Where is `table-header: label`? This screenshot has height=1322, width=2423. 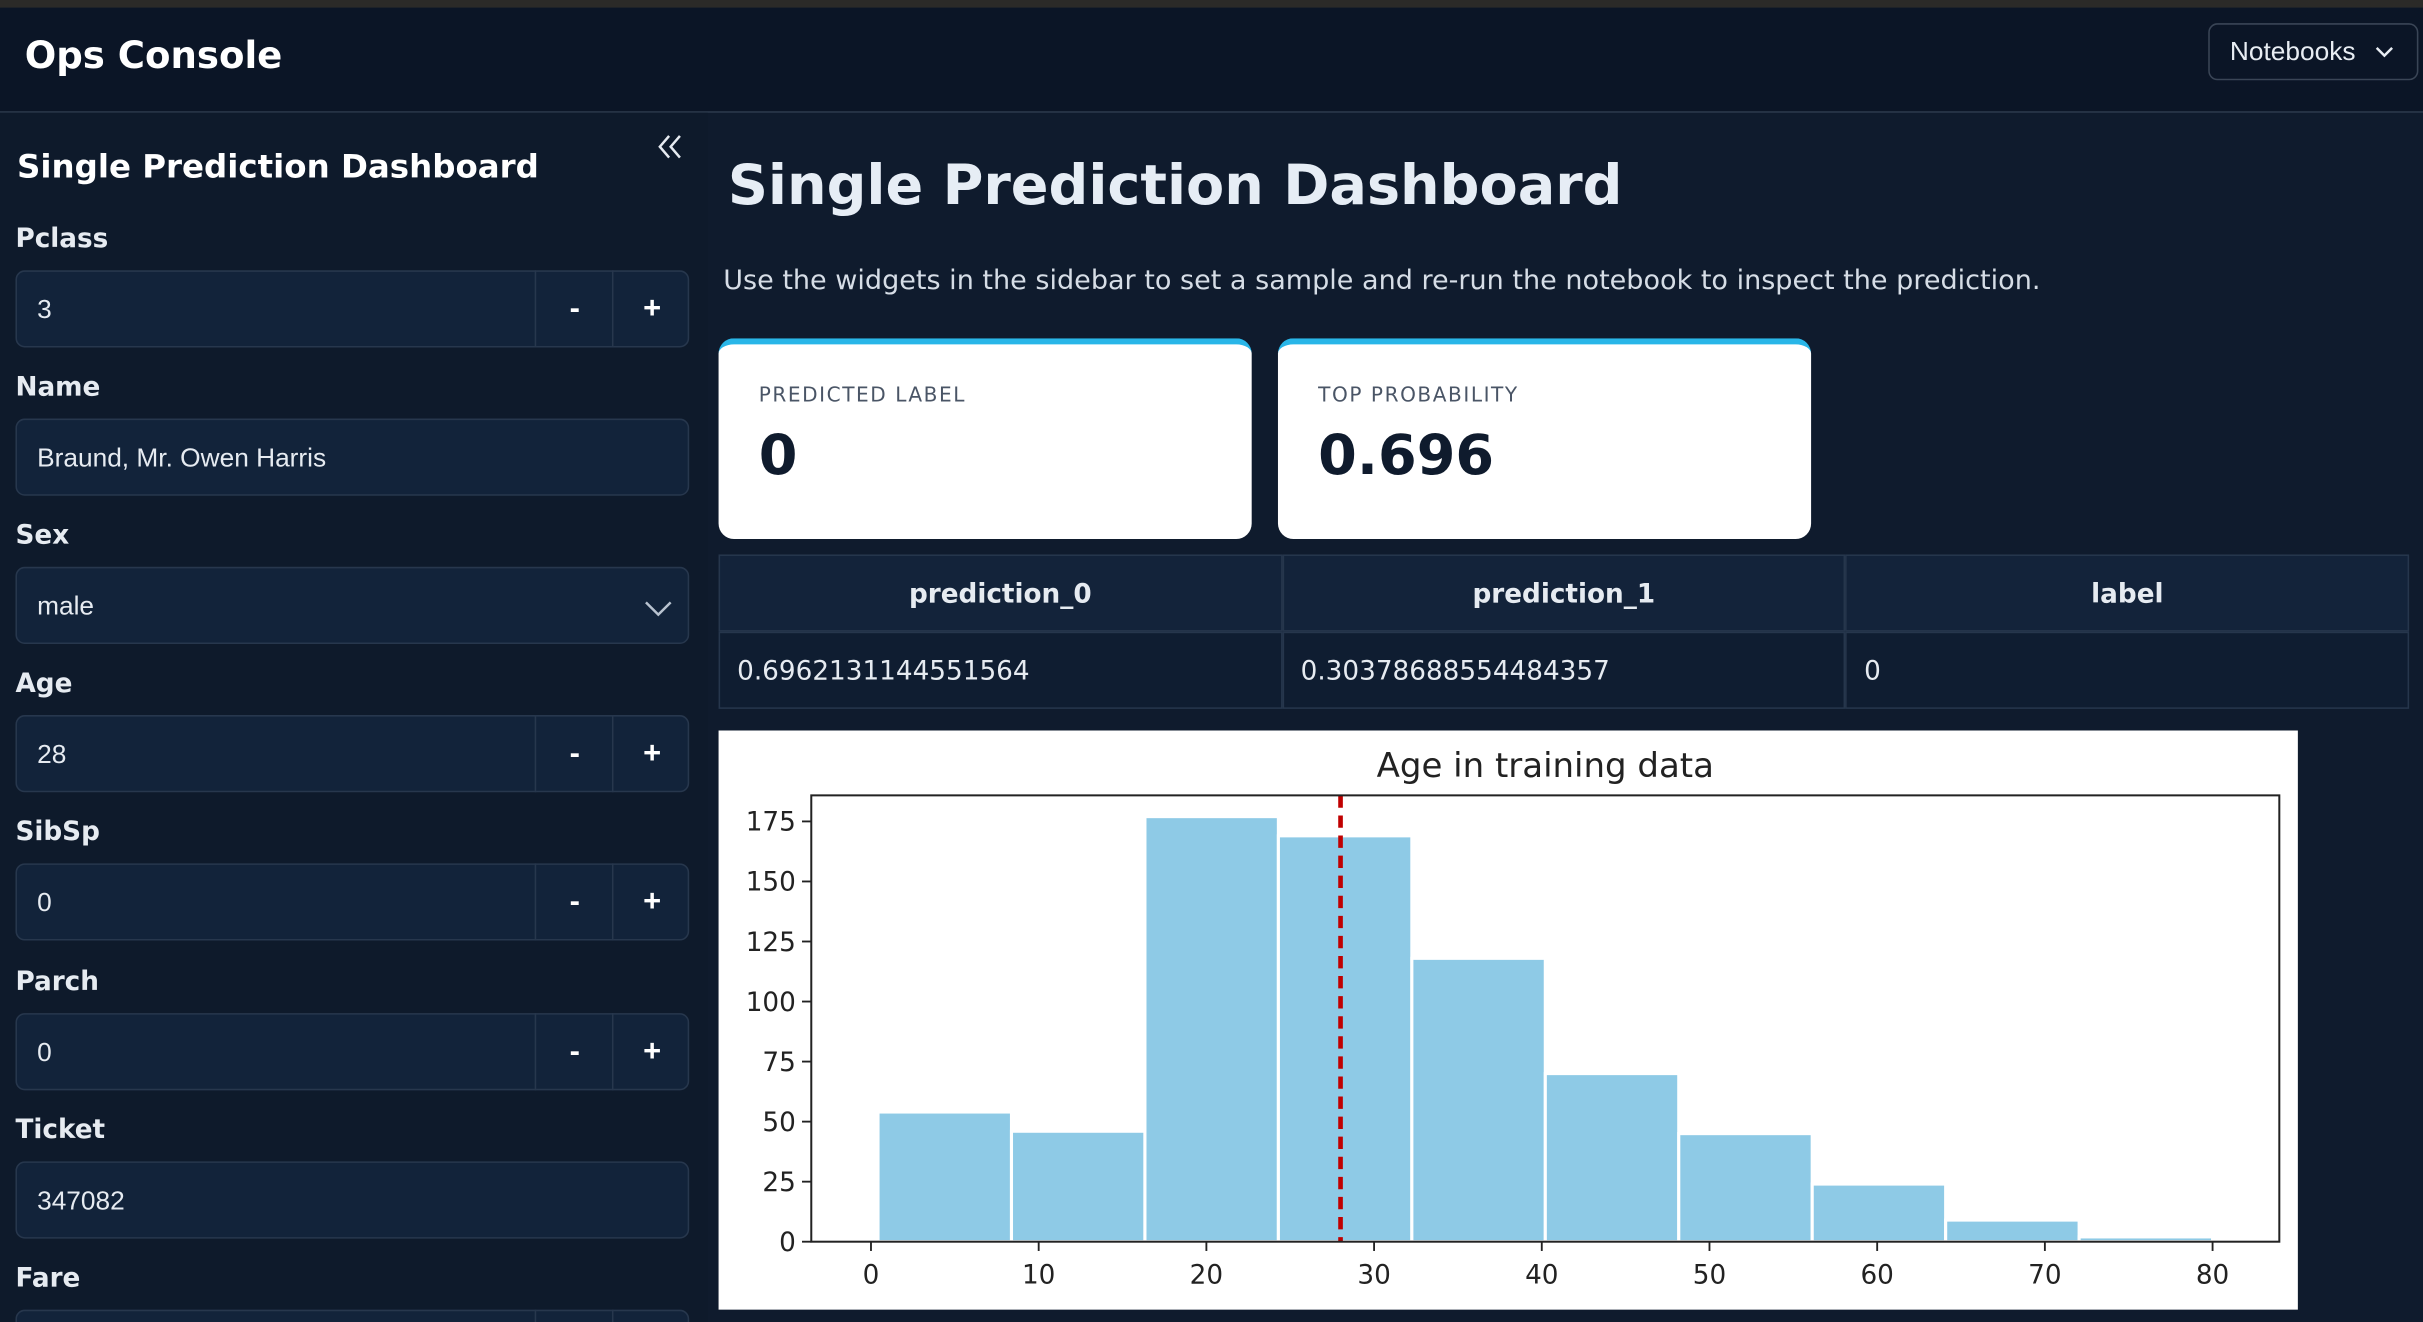 table-header: label is located at coordinates (2127, 593).